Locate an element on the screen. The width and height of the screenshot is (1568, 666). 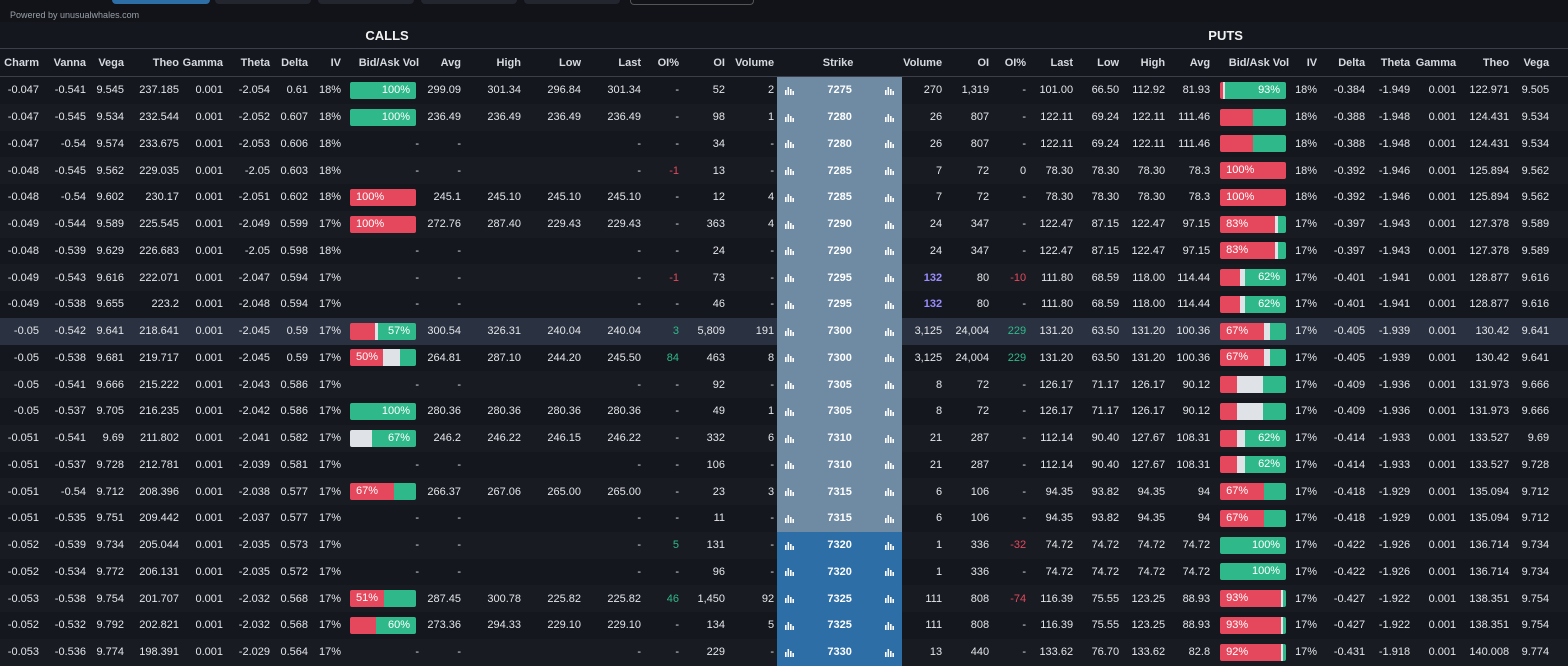
cell: 5 is located at coordinates (675, 545).